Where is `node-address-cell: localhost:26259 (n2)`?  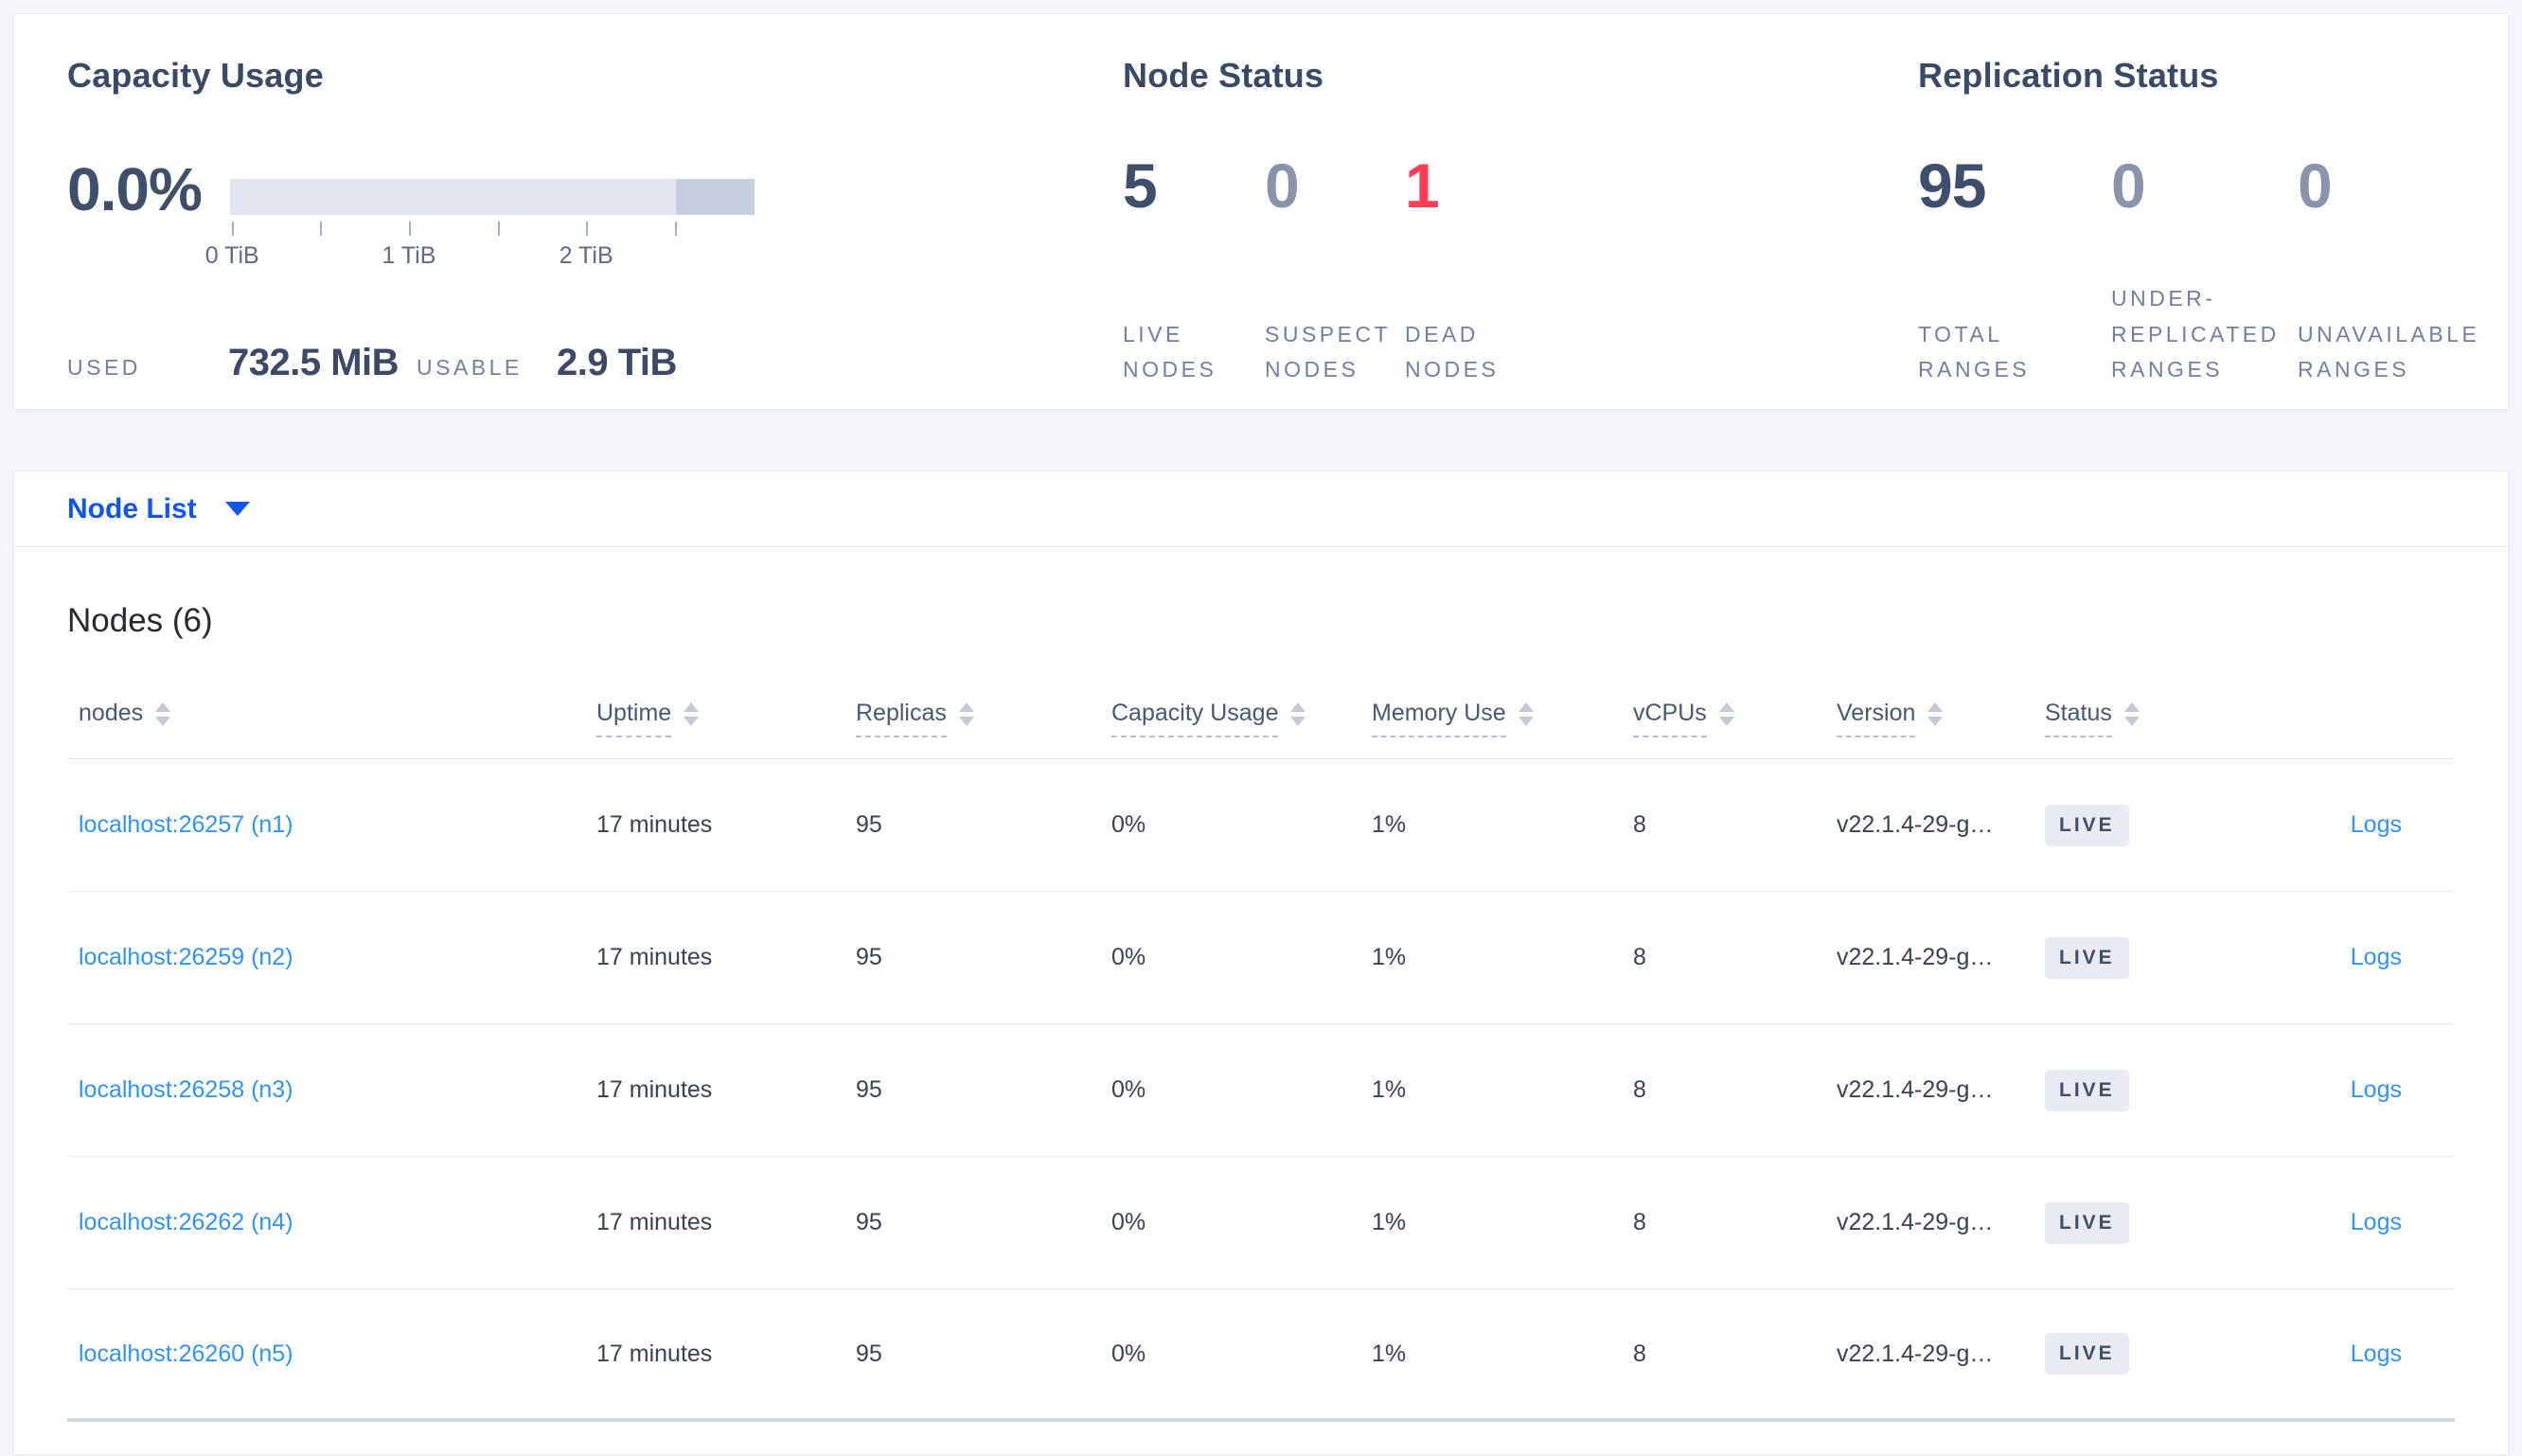
node-address-cell: localhost:26259 (n2) is located at coordinates (331, 958).